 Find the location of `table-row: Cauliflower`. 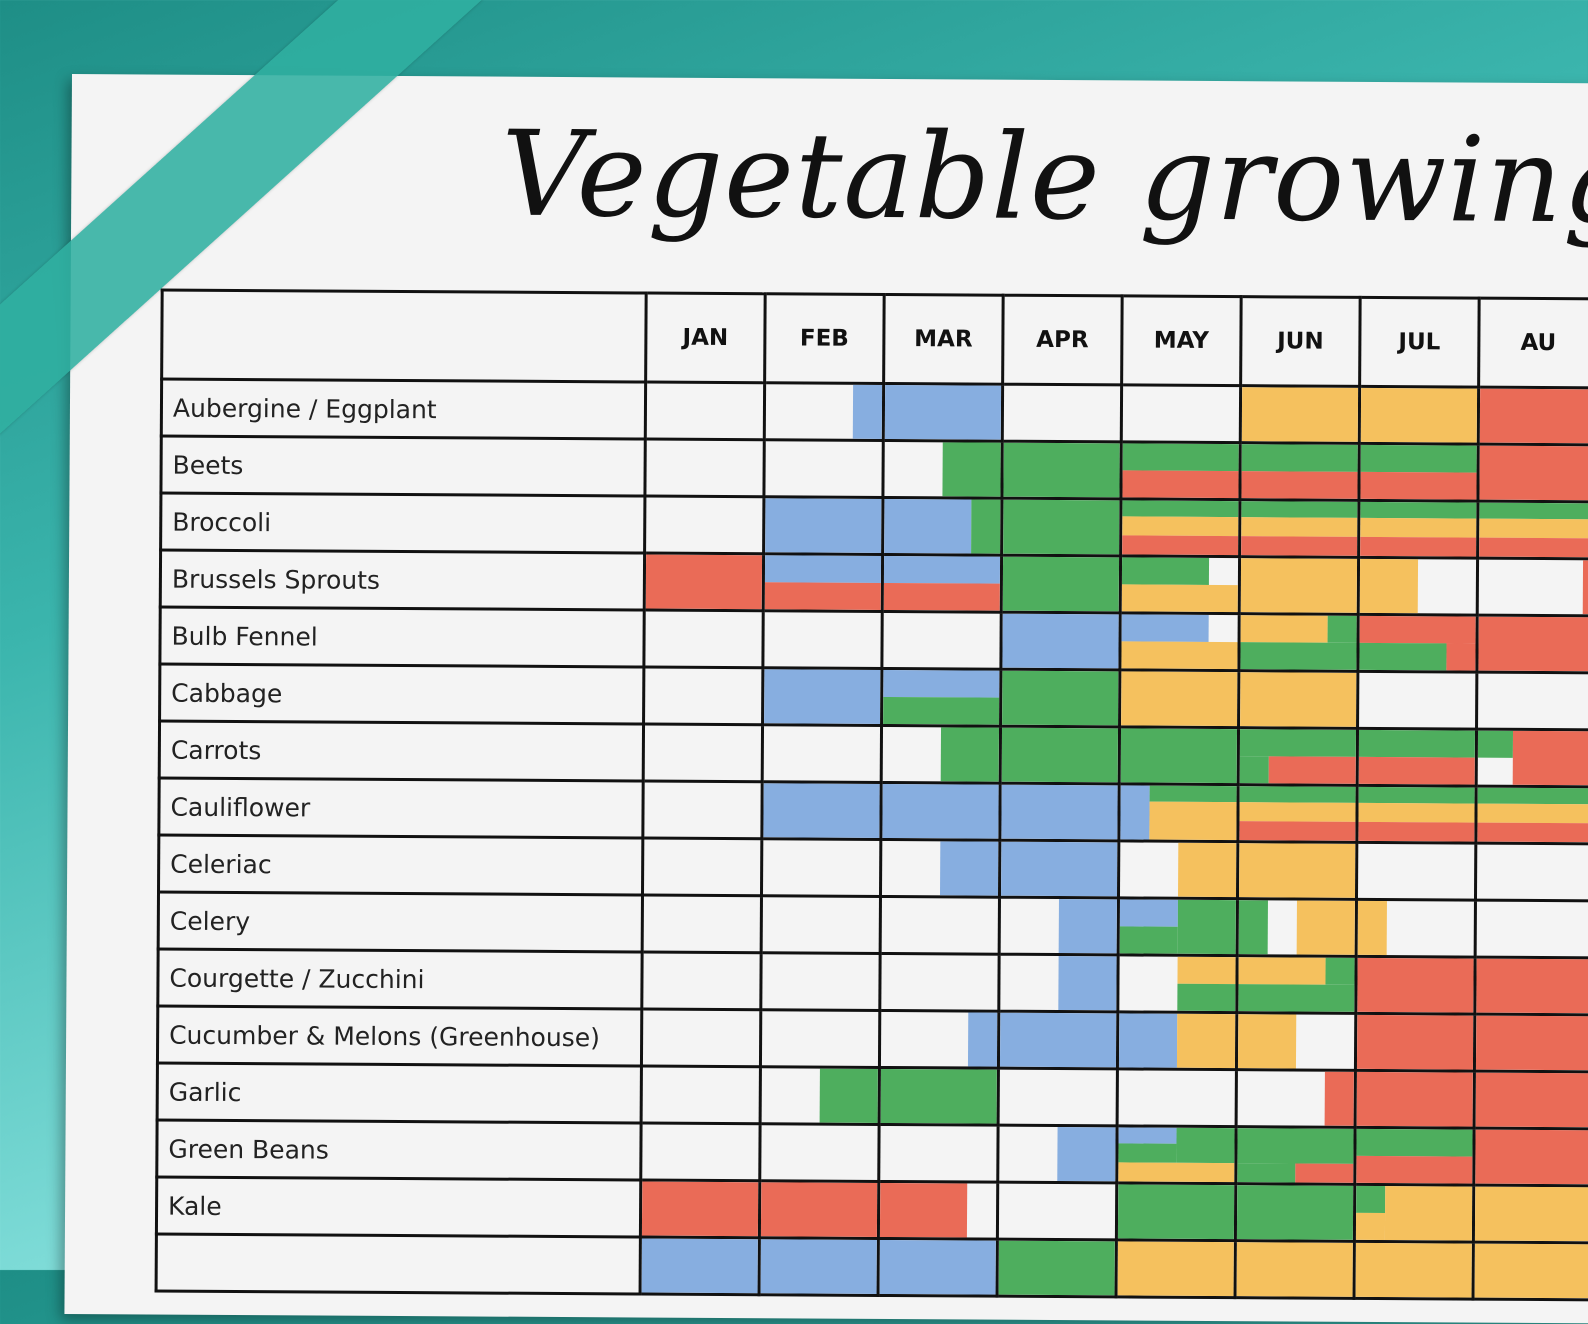

table-row: Cauliflower is located at coordinates (873, 811).